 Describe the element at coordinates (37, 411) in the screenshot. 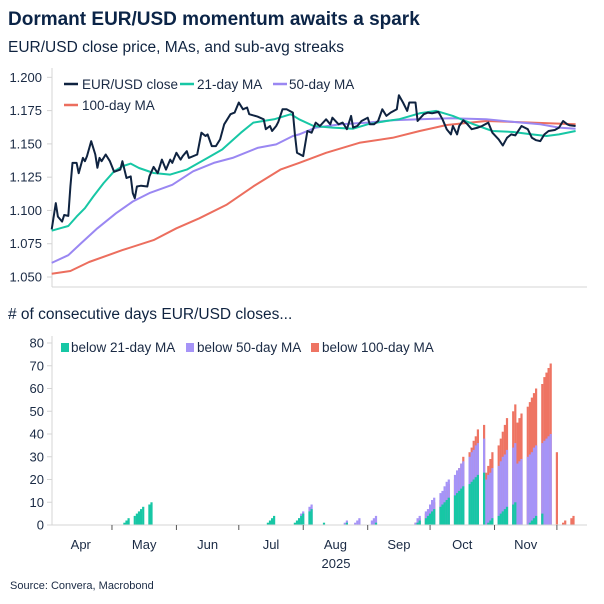

I see `y-tick-label: 50` at that location.